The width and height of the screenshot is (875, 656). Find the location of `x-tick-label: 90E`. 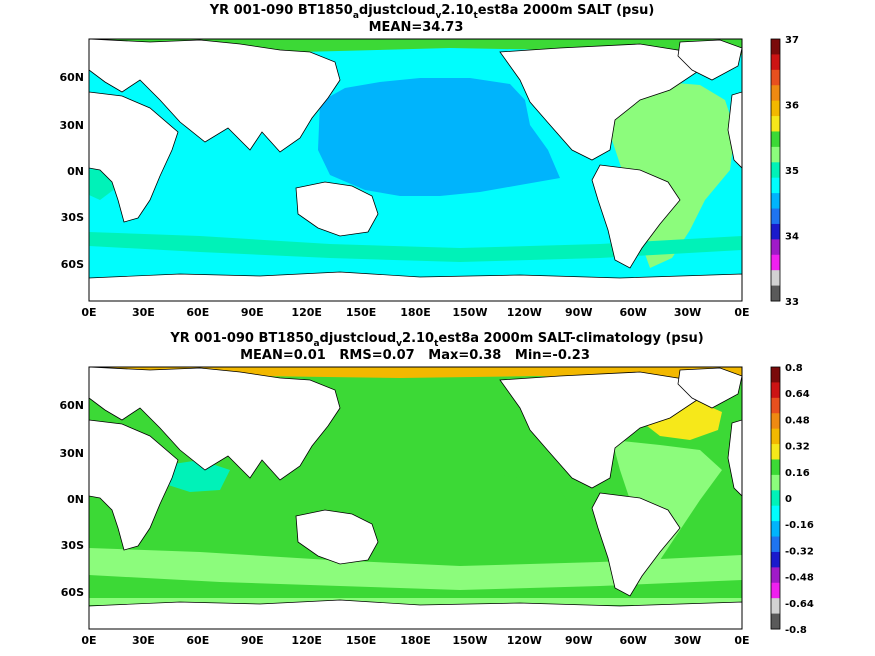

x-tick-label: 90E is located at coordinates (252, 312).